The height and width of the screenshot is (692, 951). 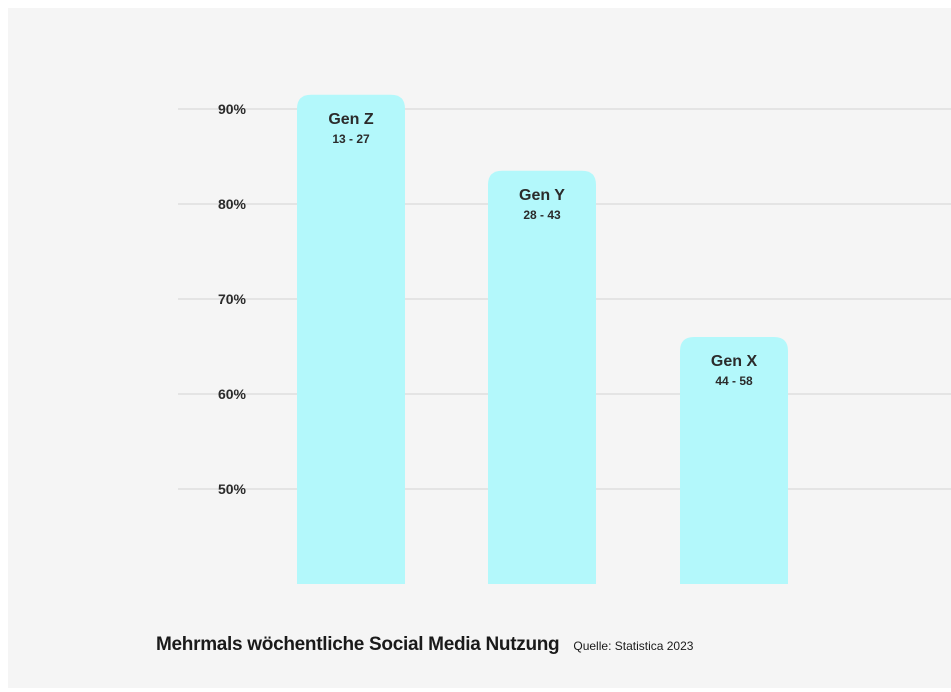 I want to click on bar-category-label: Gen Y, so click(x=542, y=195).